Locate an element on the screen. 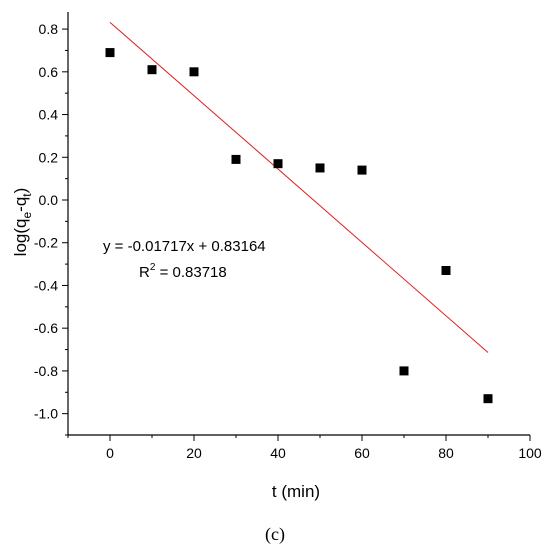 The height and width of the screenshot is (550, 550). x-axis-label: t (min) is located at coordinates (296, 491).